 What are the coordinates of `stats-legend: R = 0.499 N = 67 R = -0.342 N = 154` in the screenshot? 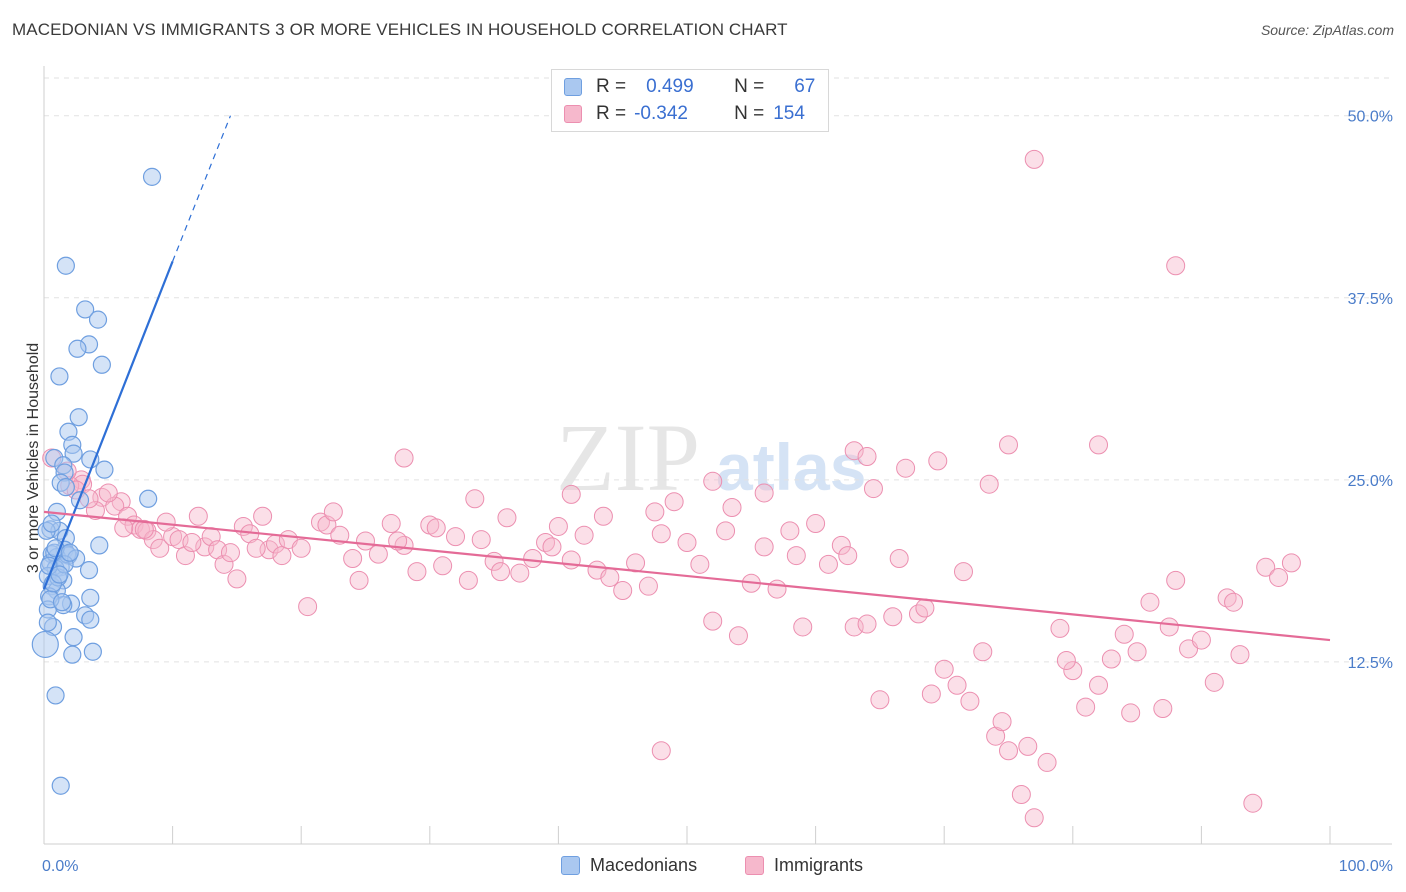 It's located at (690, 100).